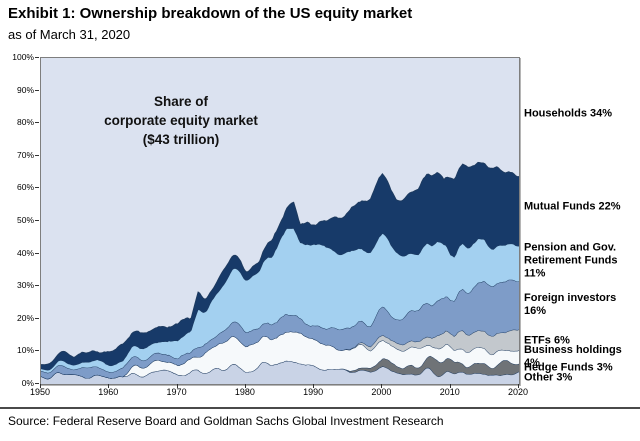 This screenshot has width=640, height=441. What do you see at coordinates (571, 260) in the screenshot?
I see `series-label-pension_gov_retirement: Pension and Gov. Retirement Funds 11%` at bounding box center [571, 260].